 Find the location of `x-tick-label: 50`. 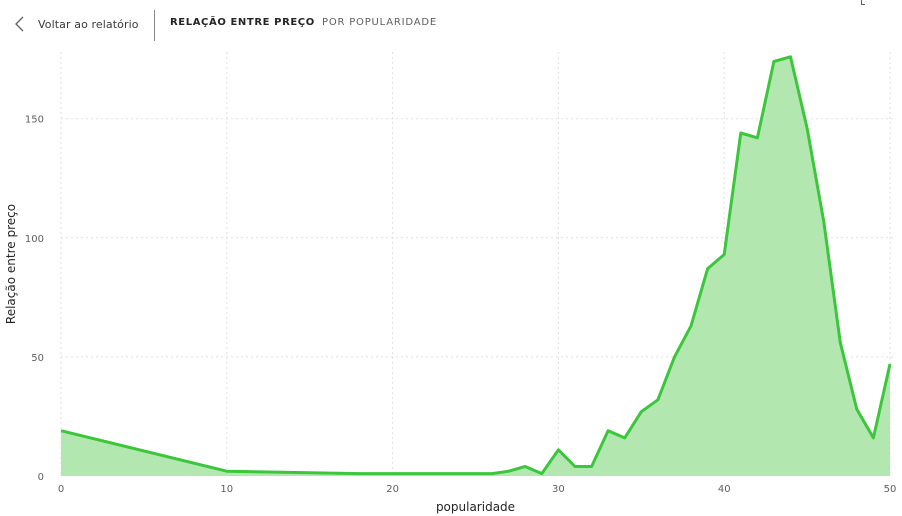

x-tick-label: 50 is located at coordinates (890, 489).